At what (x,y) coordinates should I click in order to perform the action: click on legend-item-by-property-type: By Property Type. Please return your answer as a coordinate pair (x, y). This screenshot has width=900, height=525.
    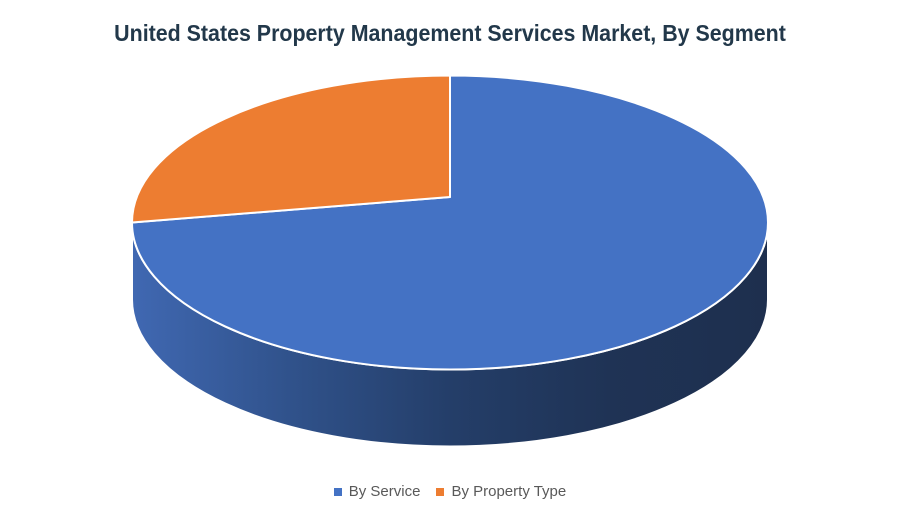
    Looking at the image, I should click on (501, 491).